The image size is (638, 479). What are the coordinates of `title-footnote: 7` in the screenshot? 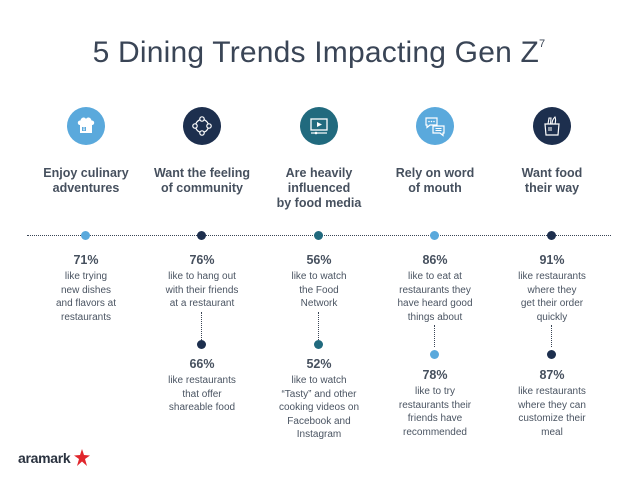 It's located at (542, 44).